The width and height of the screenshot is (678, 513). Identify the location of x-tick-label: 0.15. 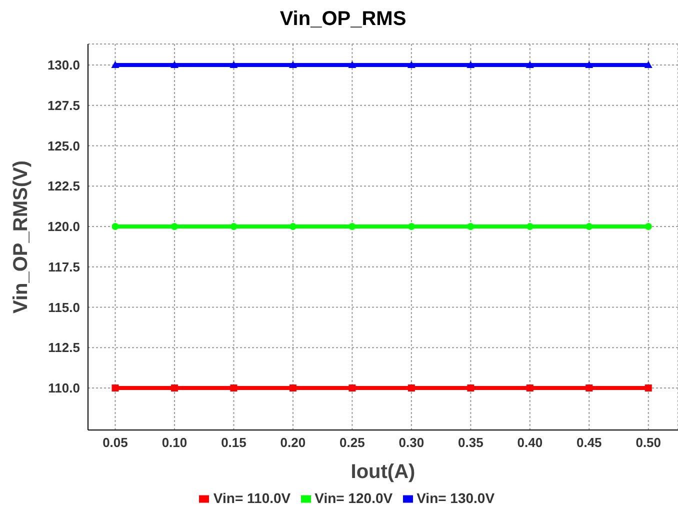
(233, 442).